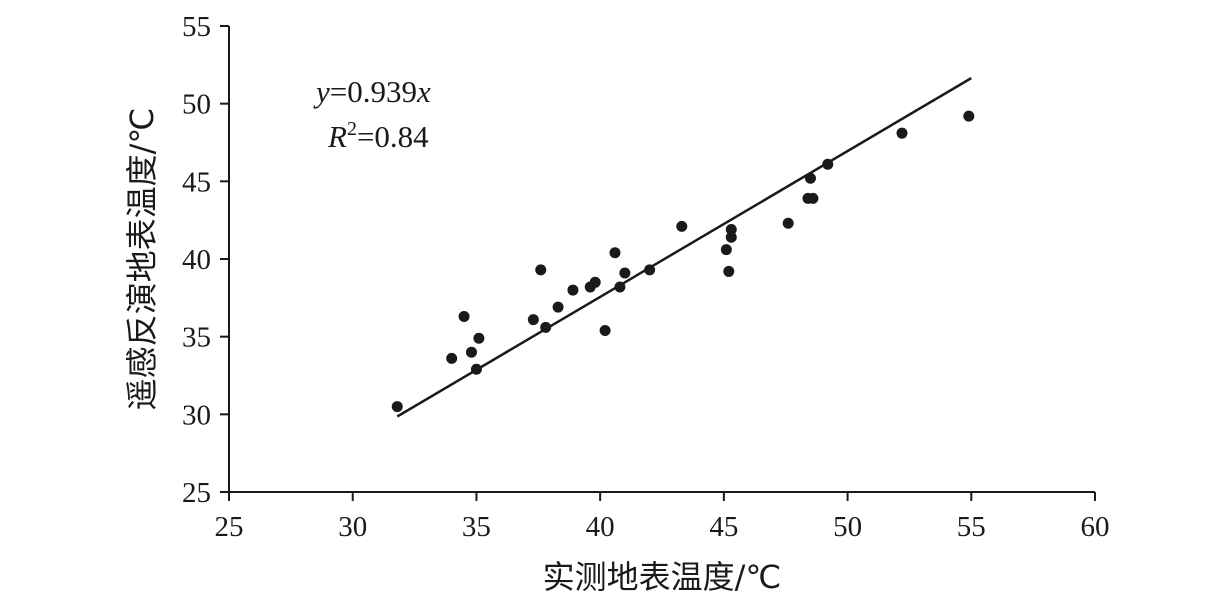 The height and width of the screenshot is (605, 1228). I want to click on r-squared-symbol: R, so click(337, 136).